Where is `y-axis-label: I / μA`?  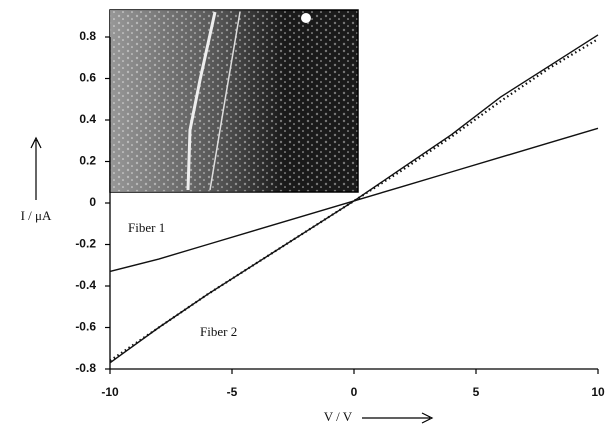
y-axis-label: I / μA is located at coordinates (36, 215).